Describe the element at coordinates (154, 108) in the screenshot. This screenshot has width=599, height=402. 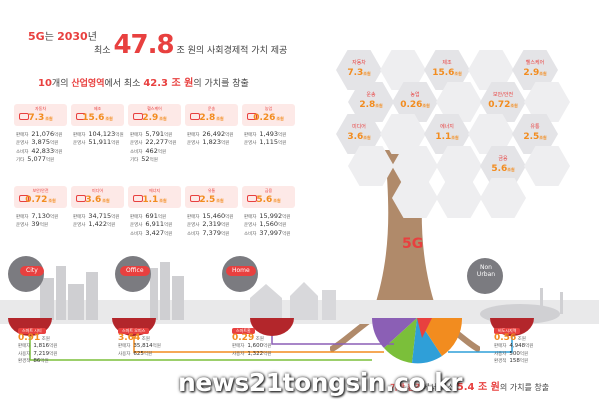
I see `industry-card-label: 헬스케어` at that location.